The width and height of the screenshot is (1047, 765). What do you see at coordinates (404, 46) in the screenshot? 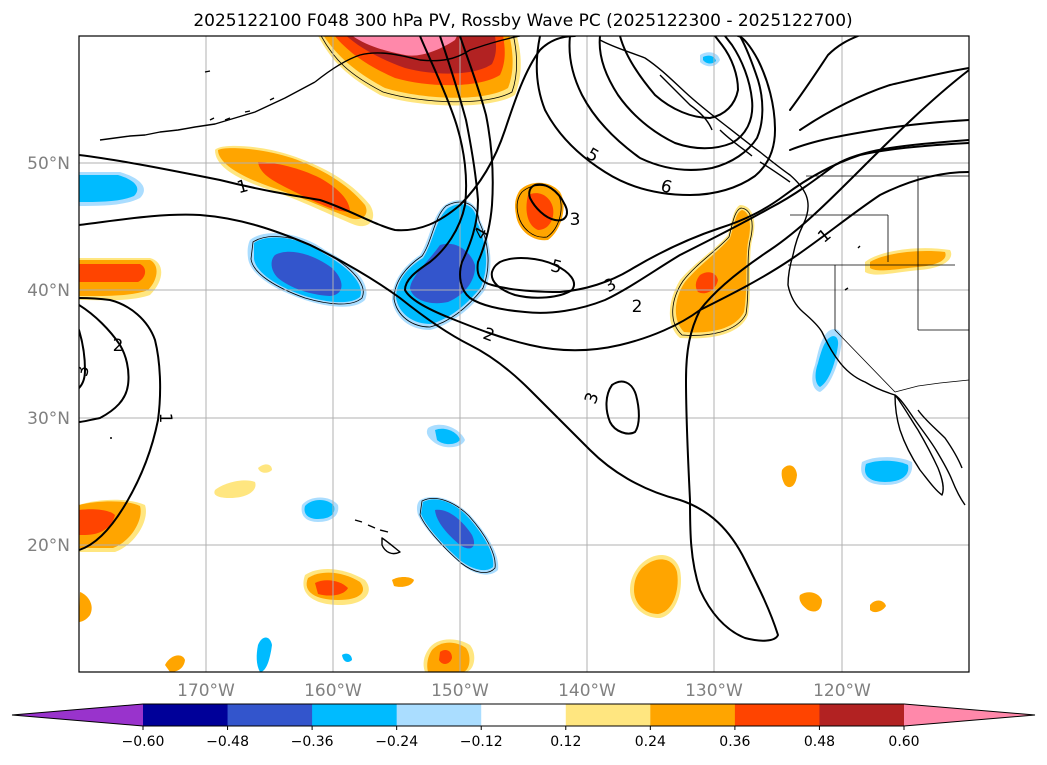
I see `anomaly-alaska-gulf-pink` at bounding box center [404, 46].